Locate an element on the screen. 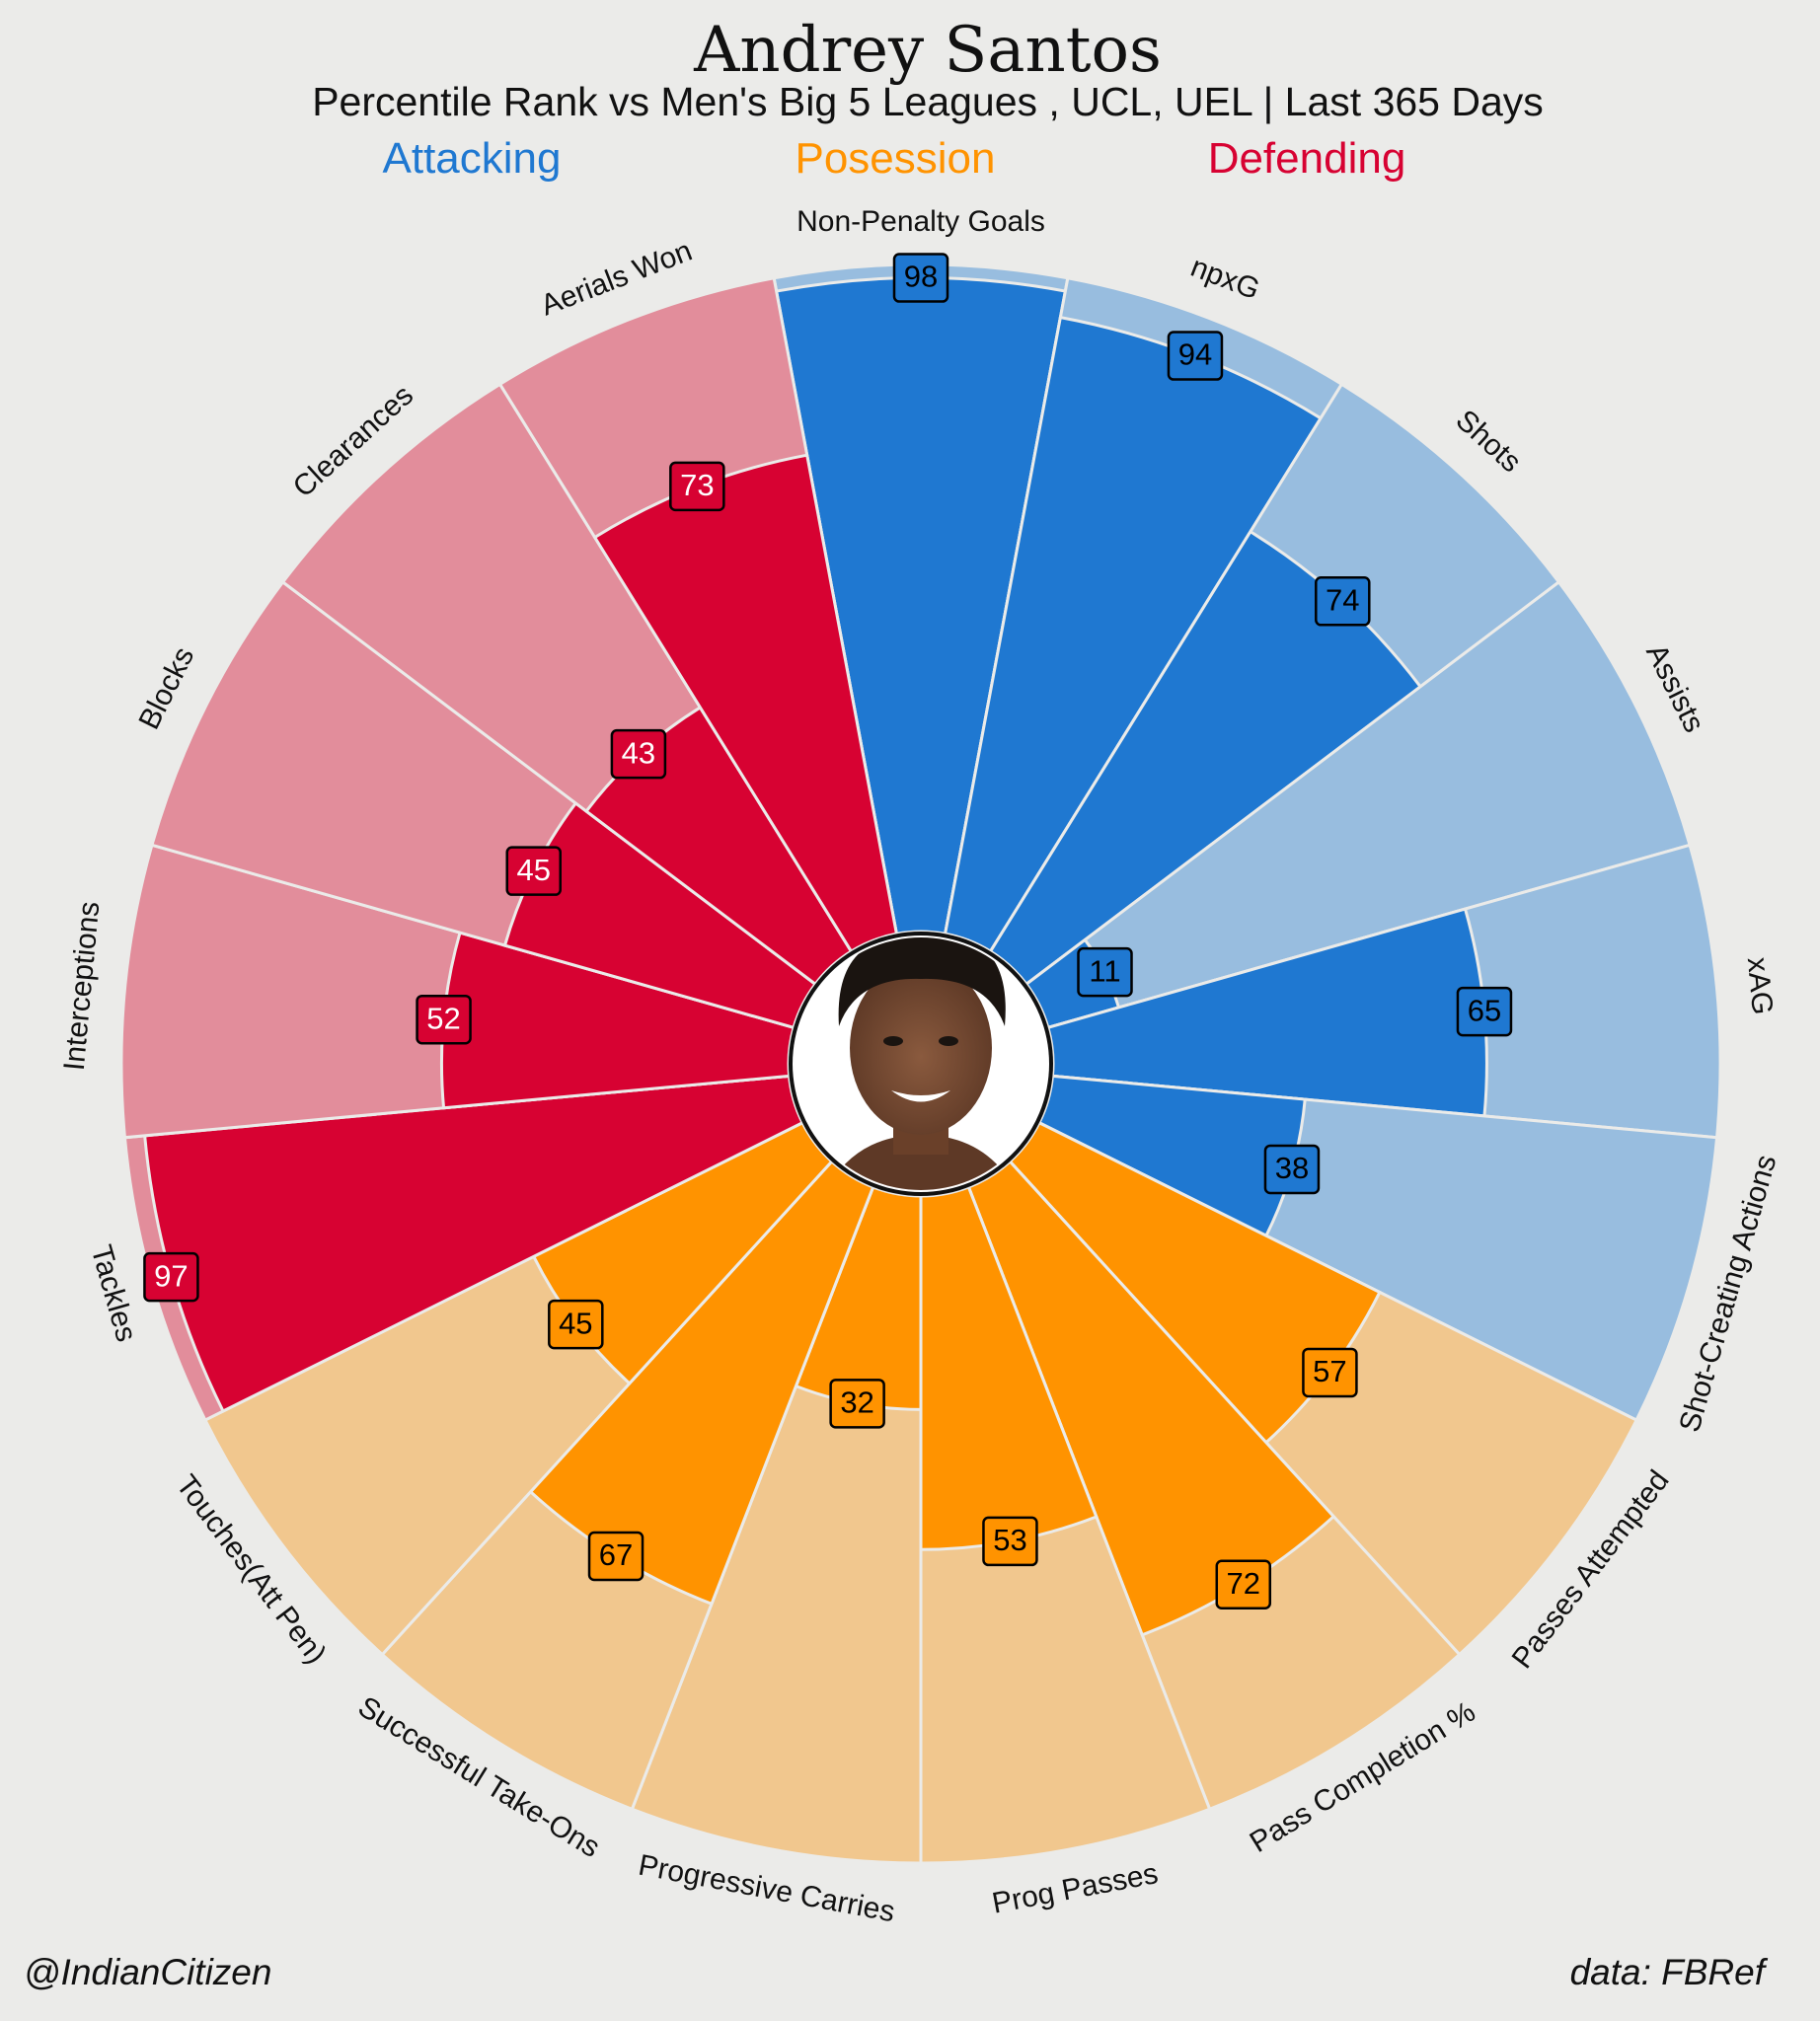 This screenshot has width=1820, height=2021. svg-text: 67 is located at coordinates (616, 1555).